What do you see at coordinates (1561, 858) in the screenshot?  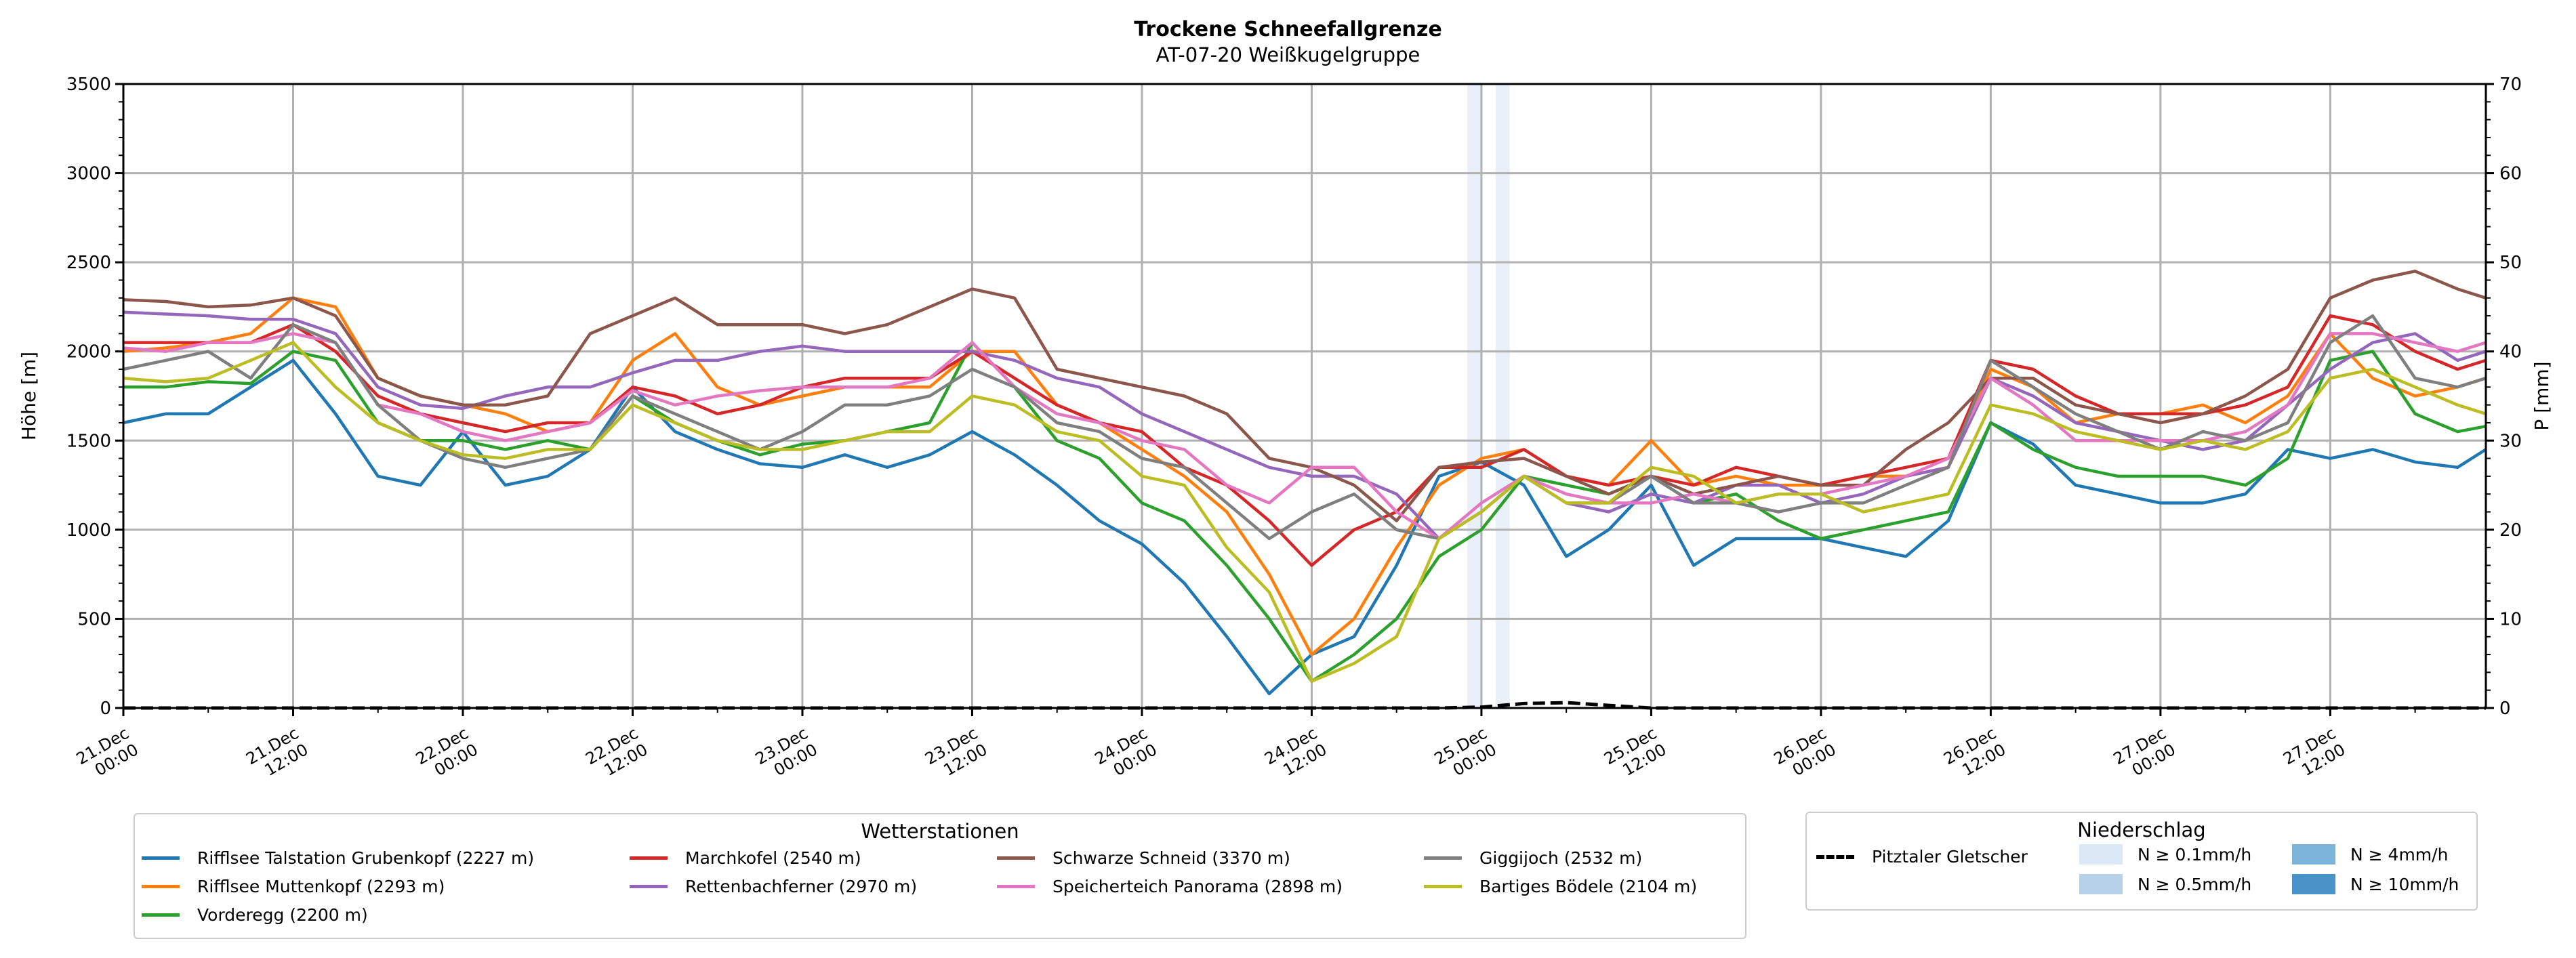 I see `legend-label: Giggijoch (2532 m)` at bounding box center [1561, 858].